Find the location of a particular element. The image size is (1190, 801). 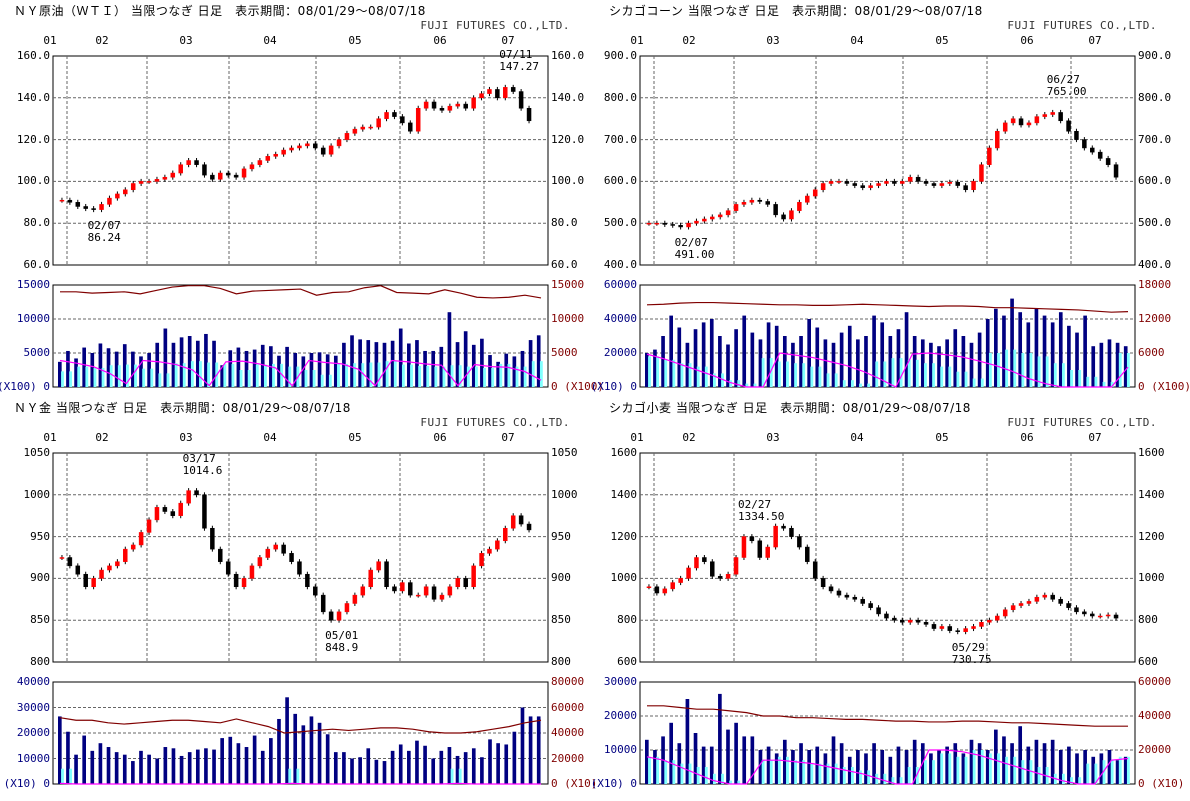

price-tick-left: 160.0 is located at coordinates (33, 55).